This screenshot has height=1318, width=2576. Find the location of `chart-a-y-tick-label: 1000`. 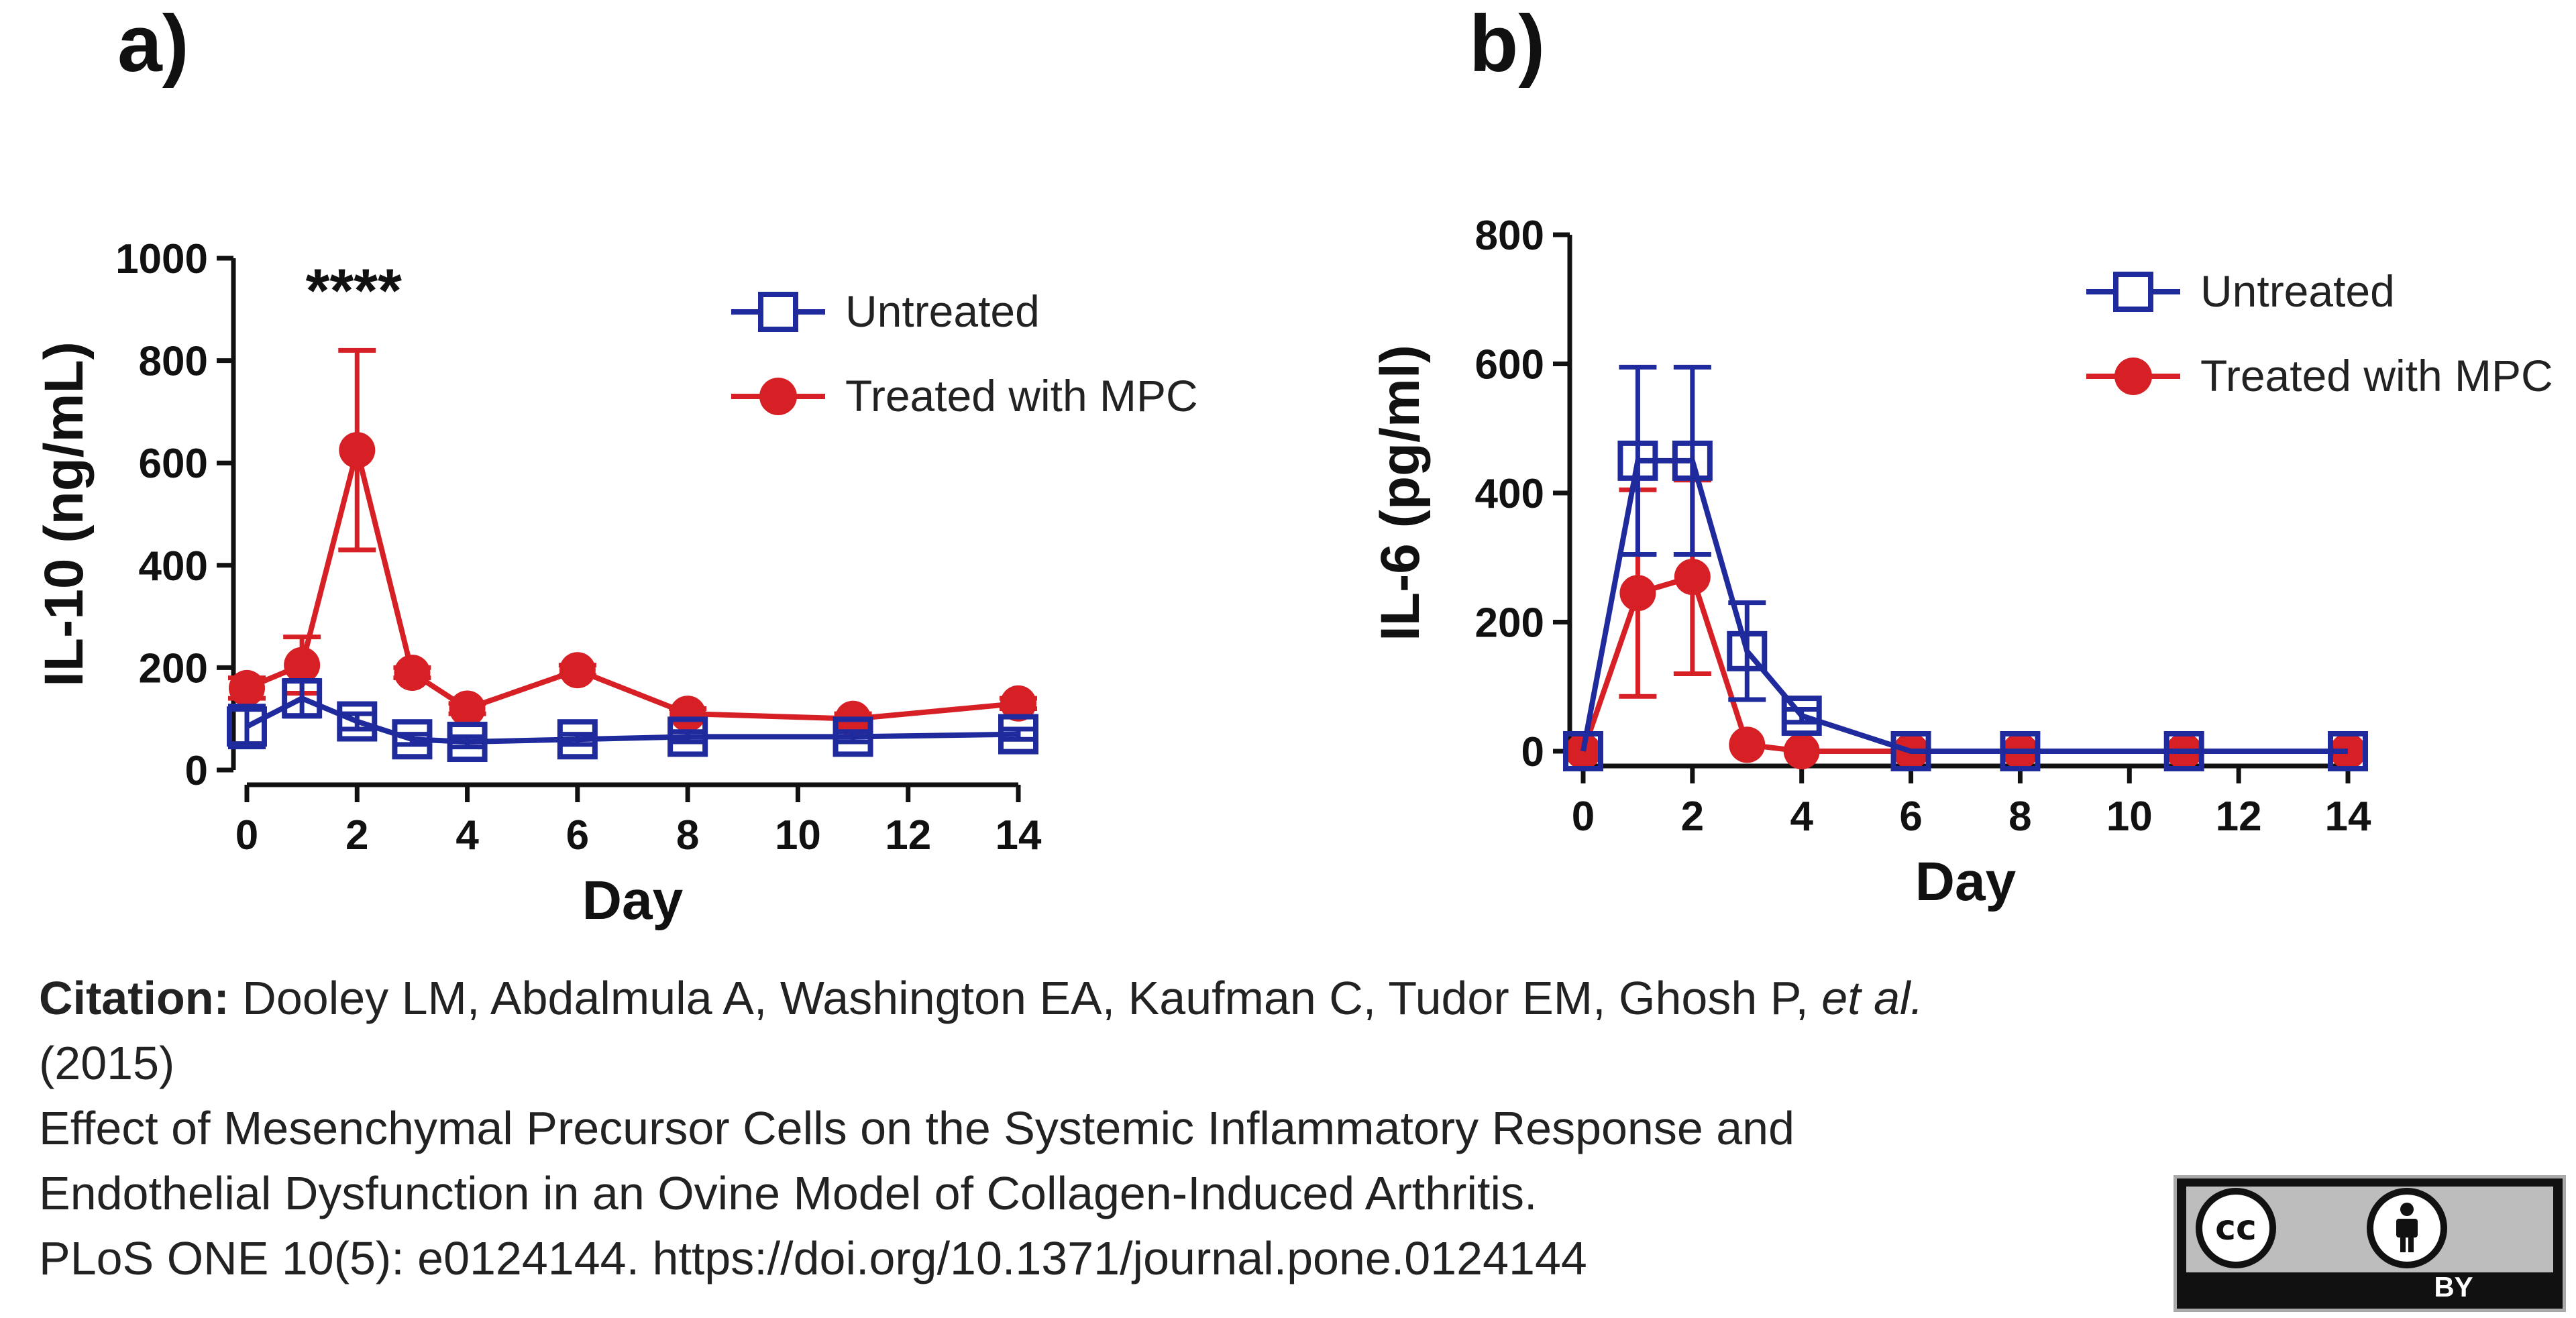

chart-a-y-tick-label: 1000 is located at coordinates (161, 259).